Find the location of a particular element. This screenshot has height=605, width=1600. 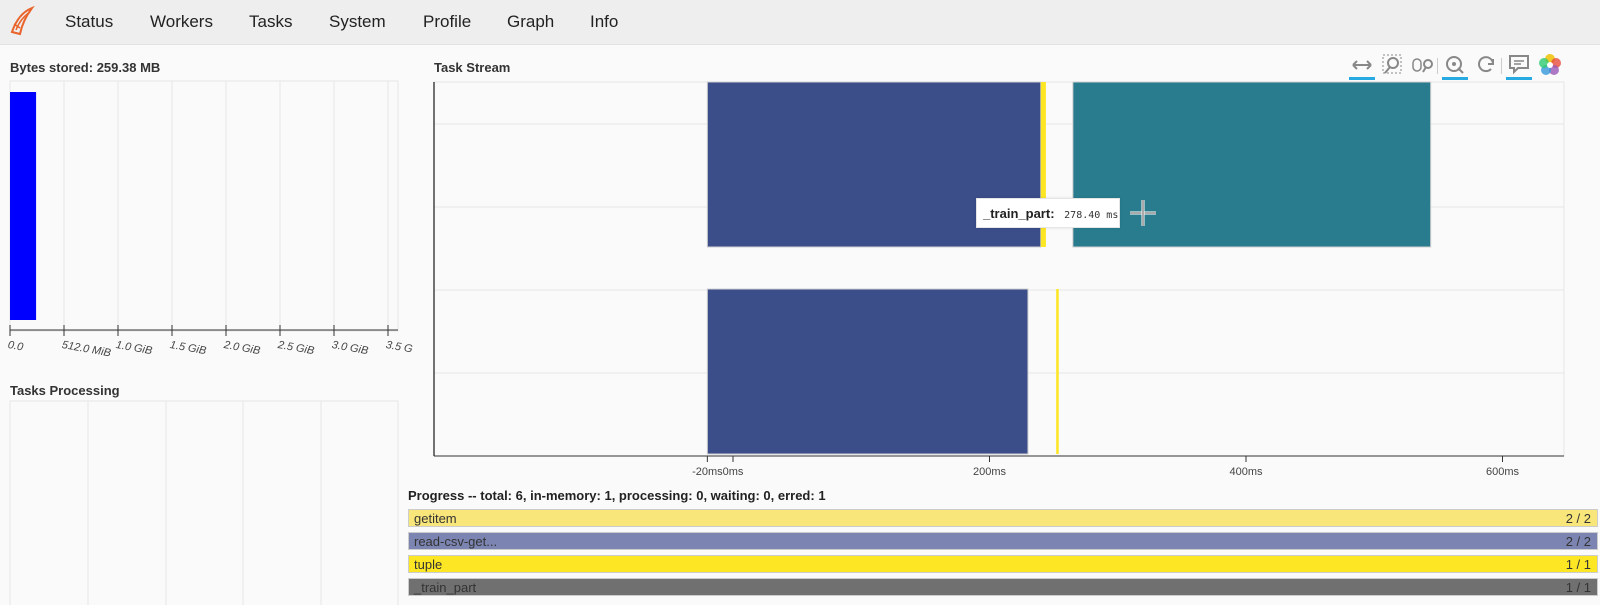

nav-system: System is located at coordinates (357, 21).